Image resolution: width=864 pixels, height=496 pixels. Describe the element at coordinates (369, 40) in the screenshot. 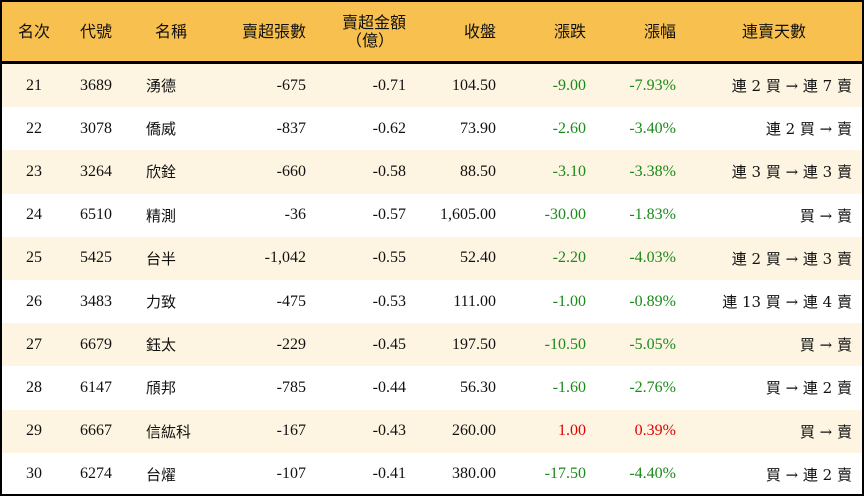

I see `header-sell-amount-unit: （億）` at that location.